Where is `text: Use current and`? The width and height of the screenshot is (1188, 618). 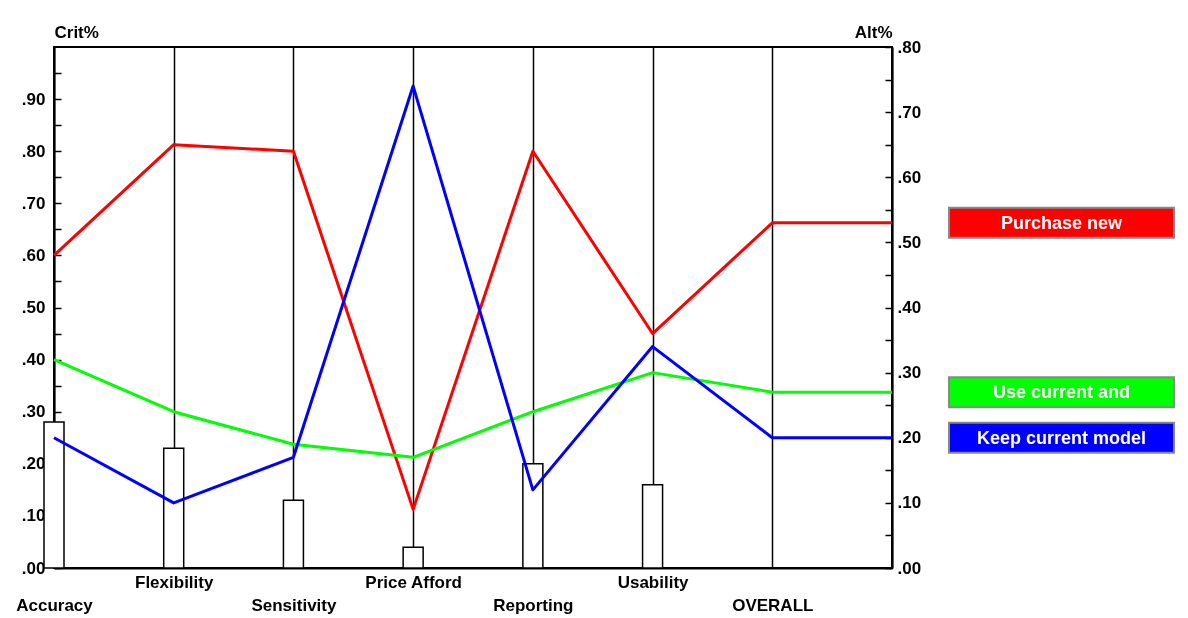
text: Use current and is located at coordinates (1061, 392).